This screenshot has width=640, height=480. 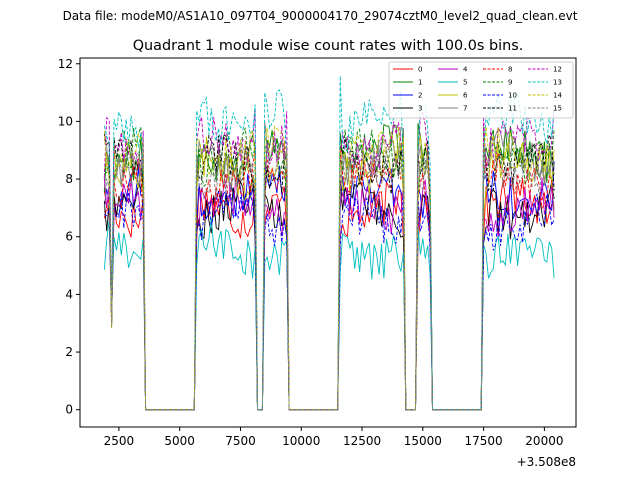 What do you see at coordinates (301, 441) in the screenshot?
I see `x-tick-label: 10000` at bounding box center [301, 441].